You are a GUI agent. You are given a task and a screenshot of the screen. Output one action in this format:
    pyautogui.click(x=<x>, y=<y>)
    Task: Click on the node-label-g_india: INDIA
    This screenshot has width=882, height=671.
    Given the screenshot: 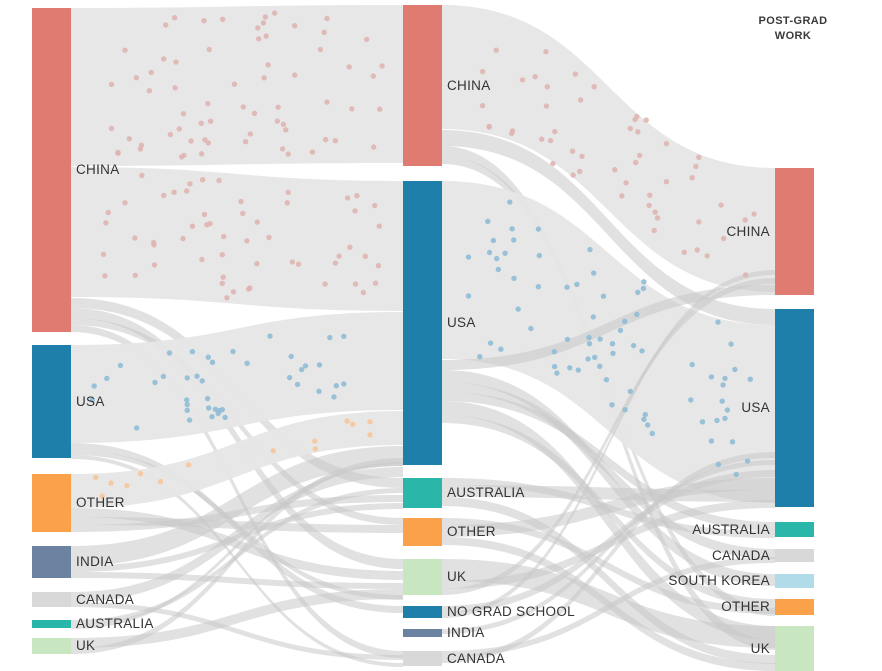 What is the action you would take?
    pyautogui.click(x=466, y=632)
    